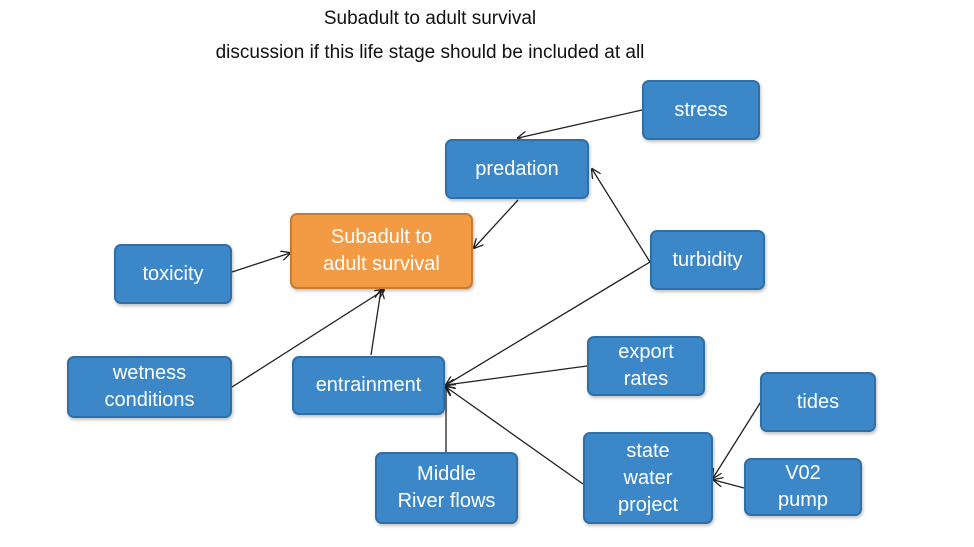  Describe the element at coordinates (430, 18) in the screenshot. I see `diagram-title: Subadult to adult survival` at that location.